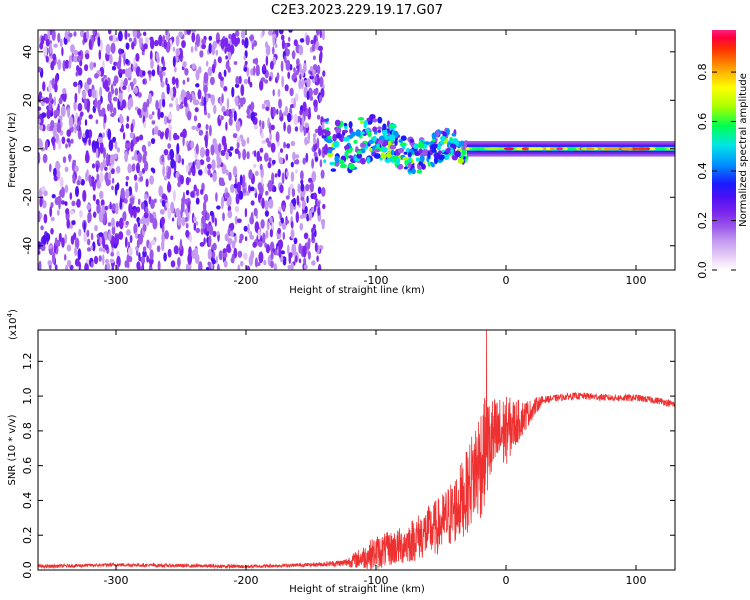 This screenshot has width=750, height=600. Describe the element at coordinates (702, 270) in the screenshot. I see `colorbar-tick-label: 0.0` at that location.